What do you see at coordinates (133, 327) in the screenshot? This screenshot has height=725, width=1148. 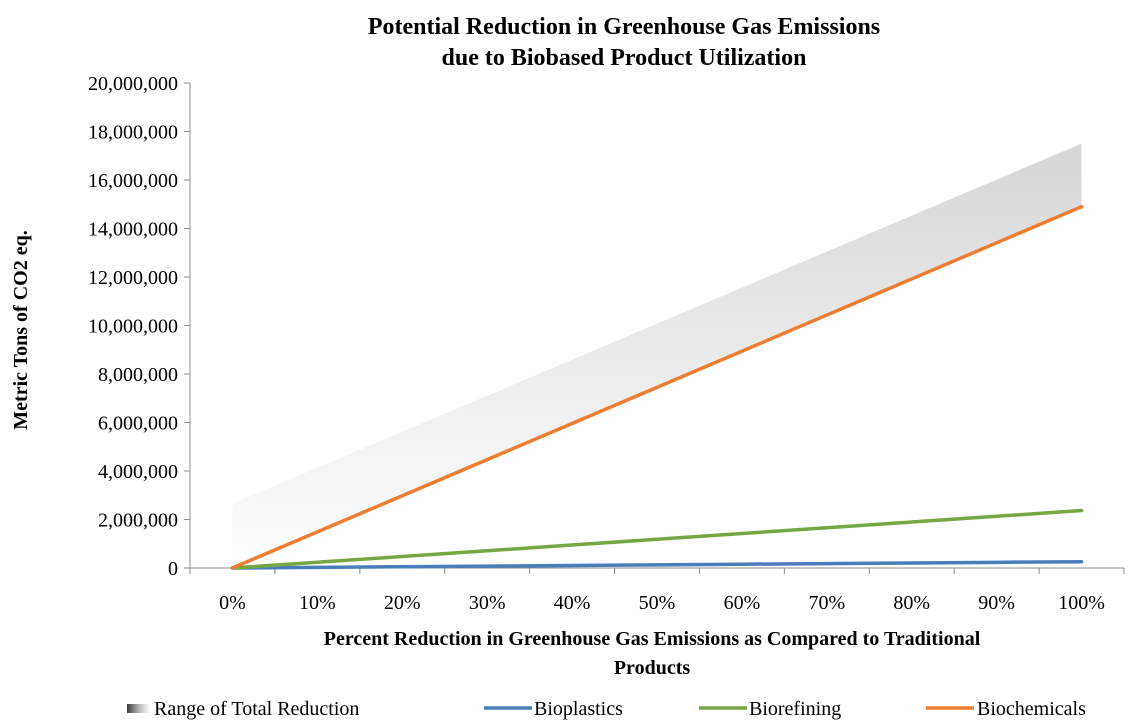 I see `y-tick-label: 10,000,000` at bounding box center [133, 327].